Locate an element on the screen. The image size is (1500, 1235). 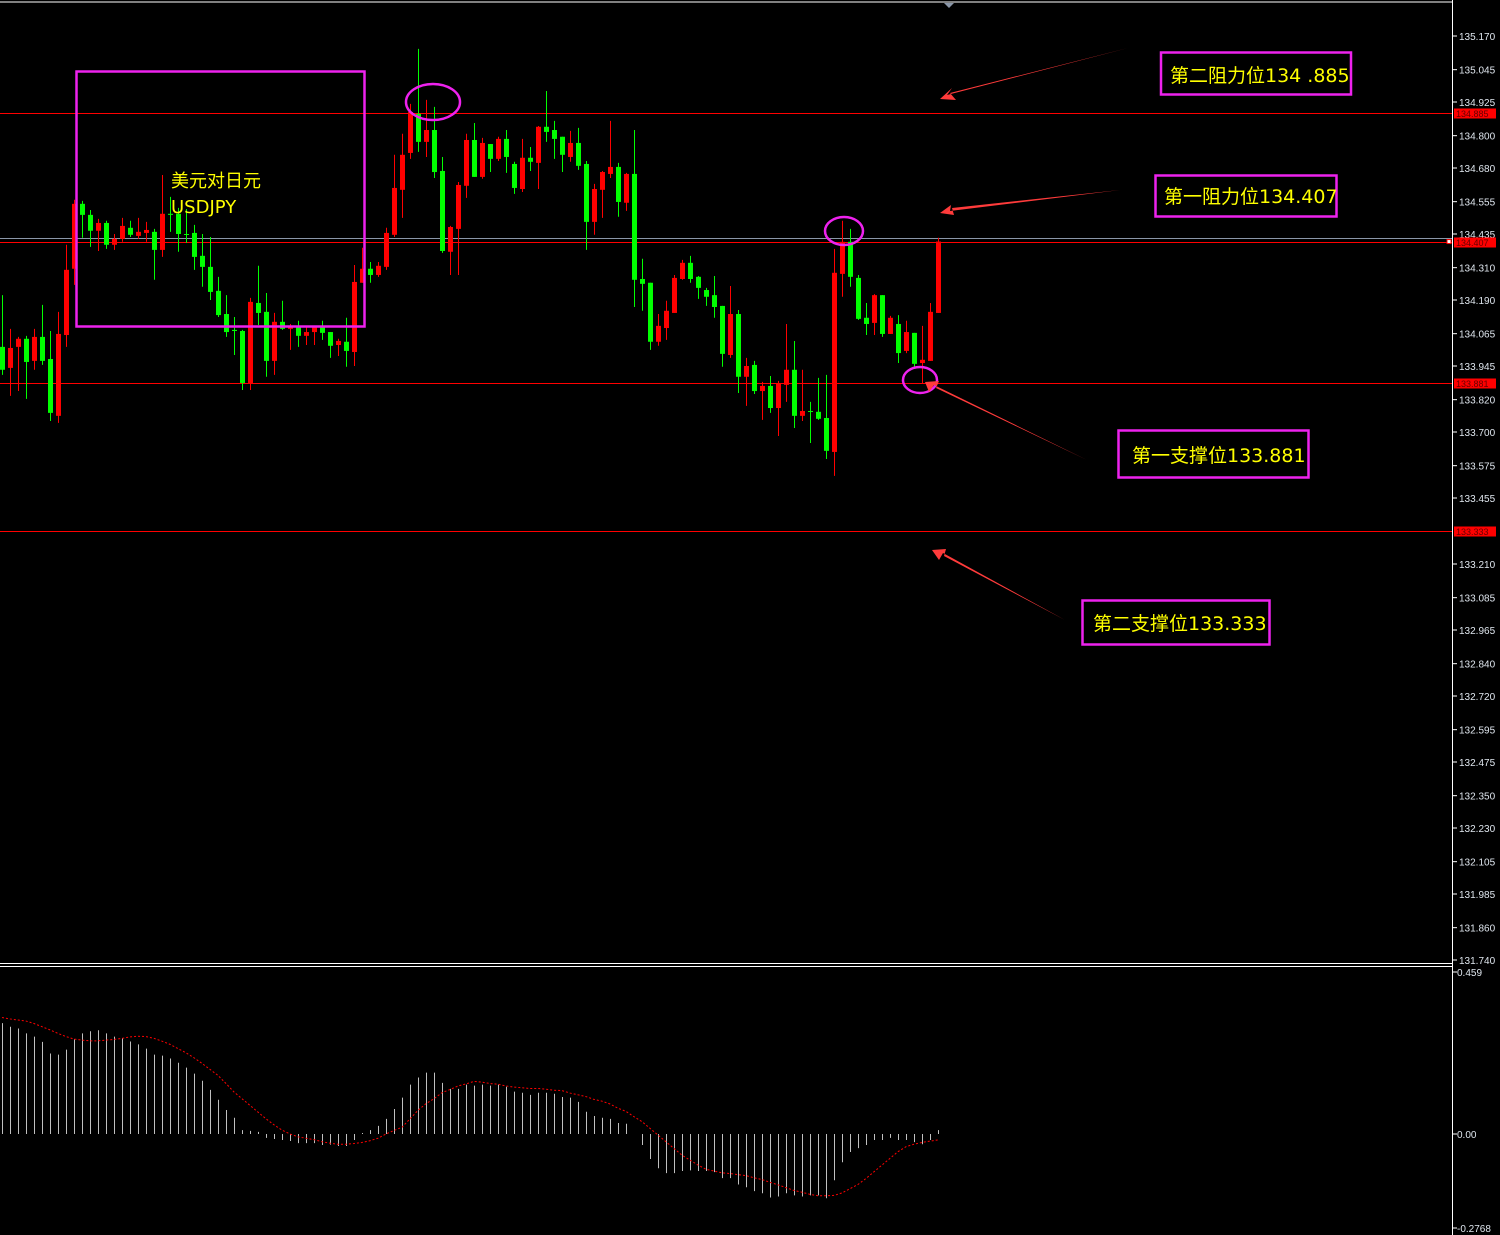
macd-indicator is located at coordinates (470, 1108).